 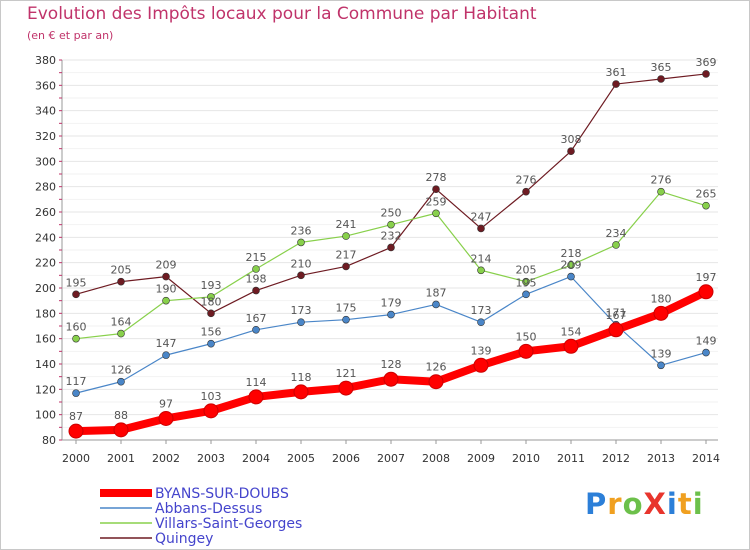 What do you see at coordinates (45, 212) in the screenshot?
I see `y-tick-label: 260` at bounding box center [45, 212].